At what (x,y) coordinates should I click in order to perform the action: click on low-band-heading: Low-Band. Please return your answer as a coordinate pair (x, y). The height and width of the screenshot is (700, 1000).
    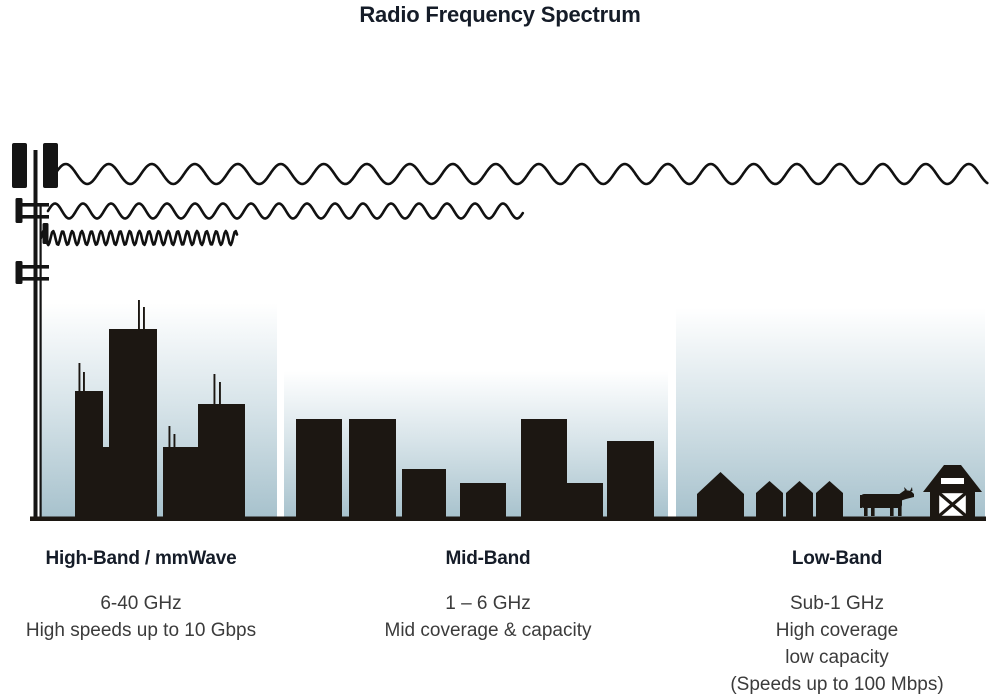
    Looking at the image, I should click on (837, 558).